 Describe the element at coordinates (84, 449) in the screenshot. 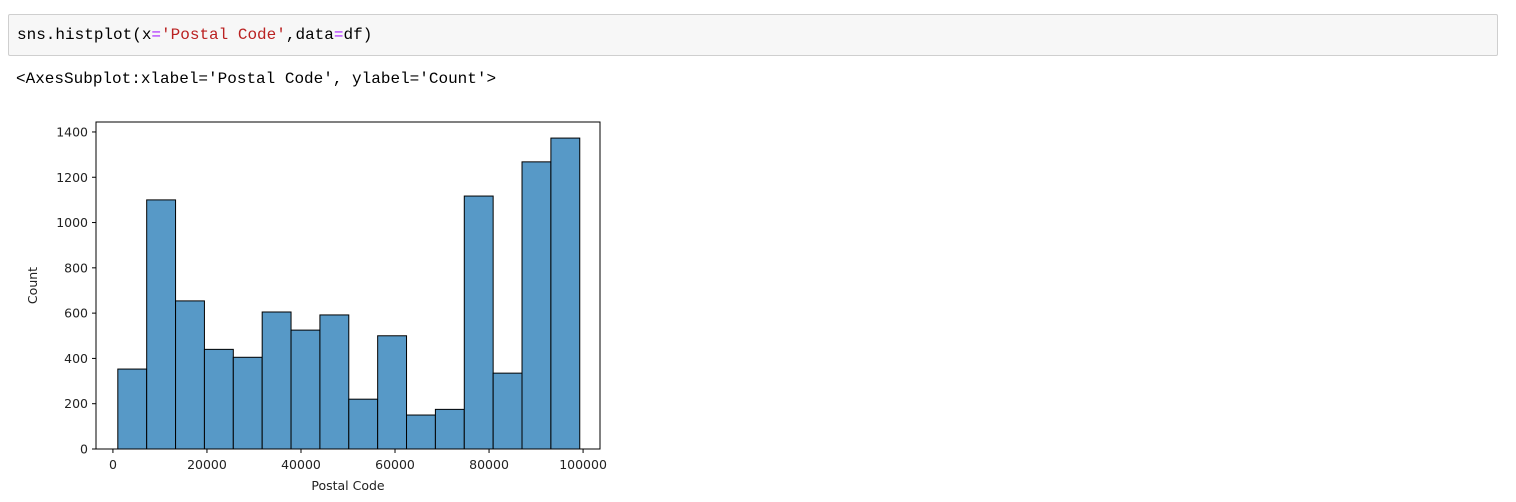

I see `y-tick-label: 0` at that location.